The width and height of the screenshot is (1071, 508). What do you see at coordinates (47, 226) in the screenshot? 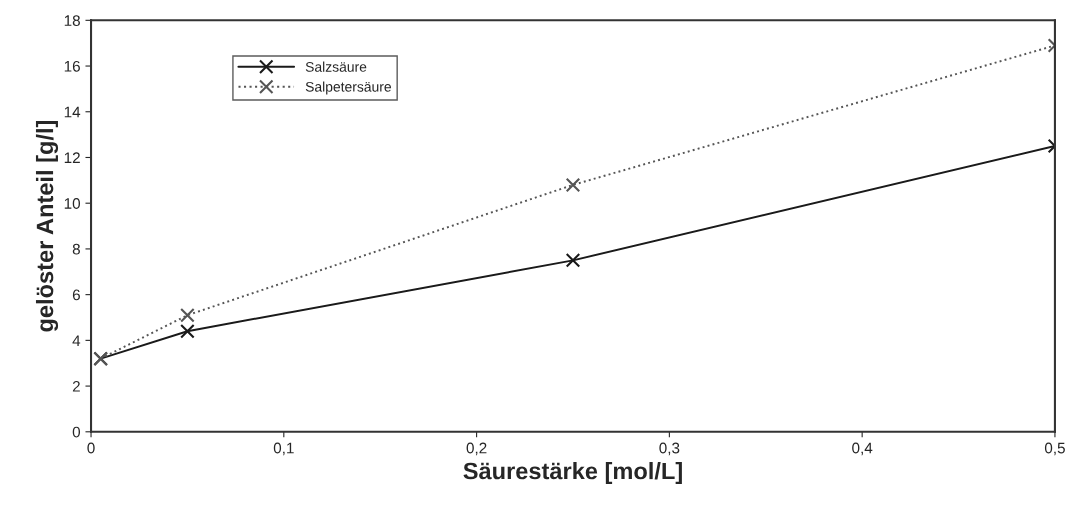
I see `y-axis-title: gelöster Anteil [g/l]` at bounding box center [47, 226].